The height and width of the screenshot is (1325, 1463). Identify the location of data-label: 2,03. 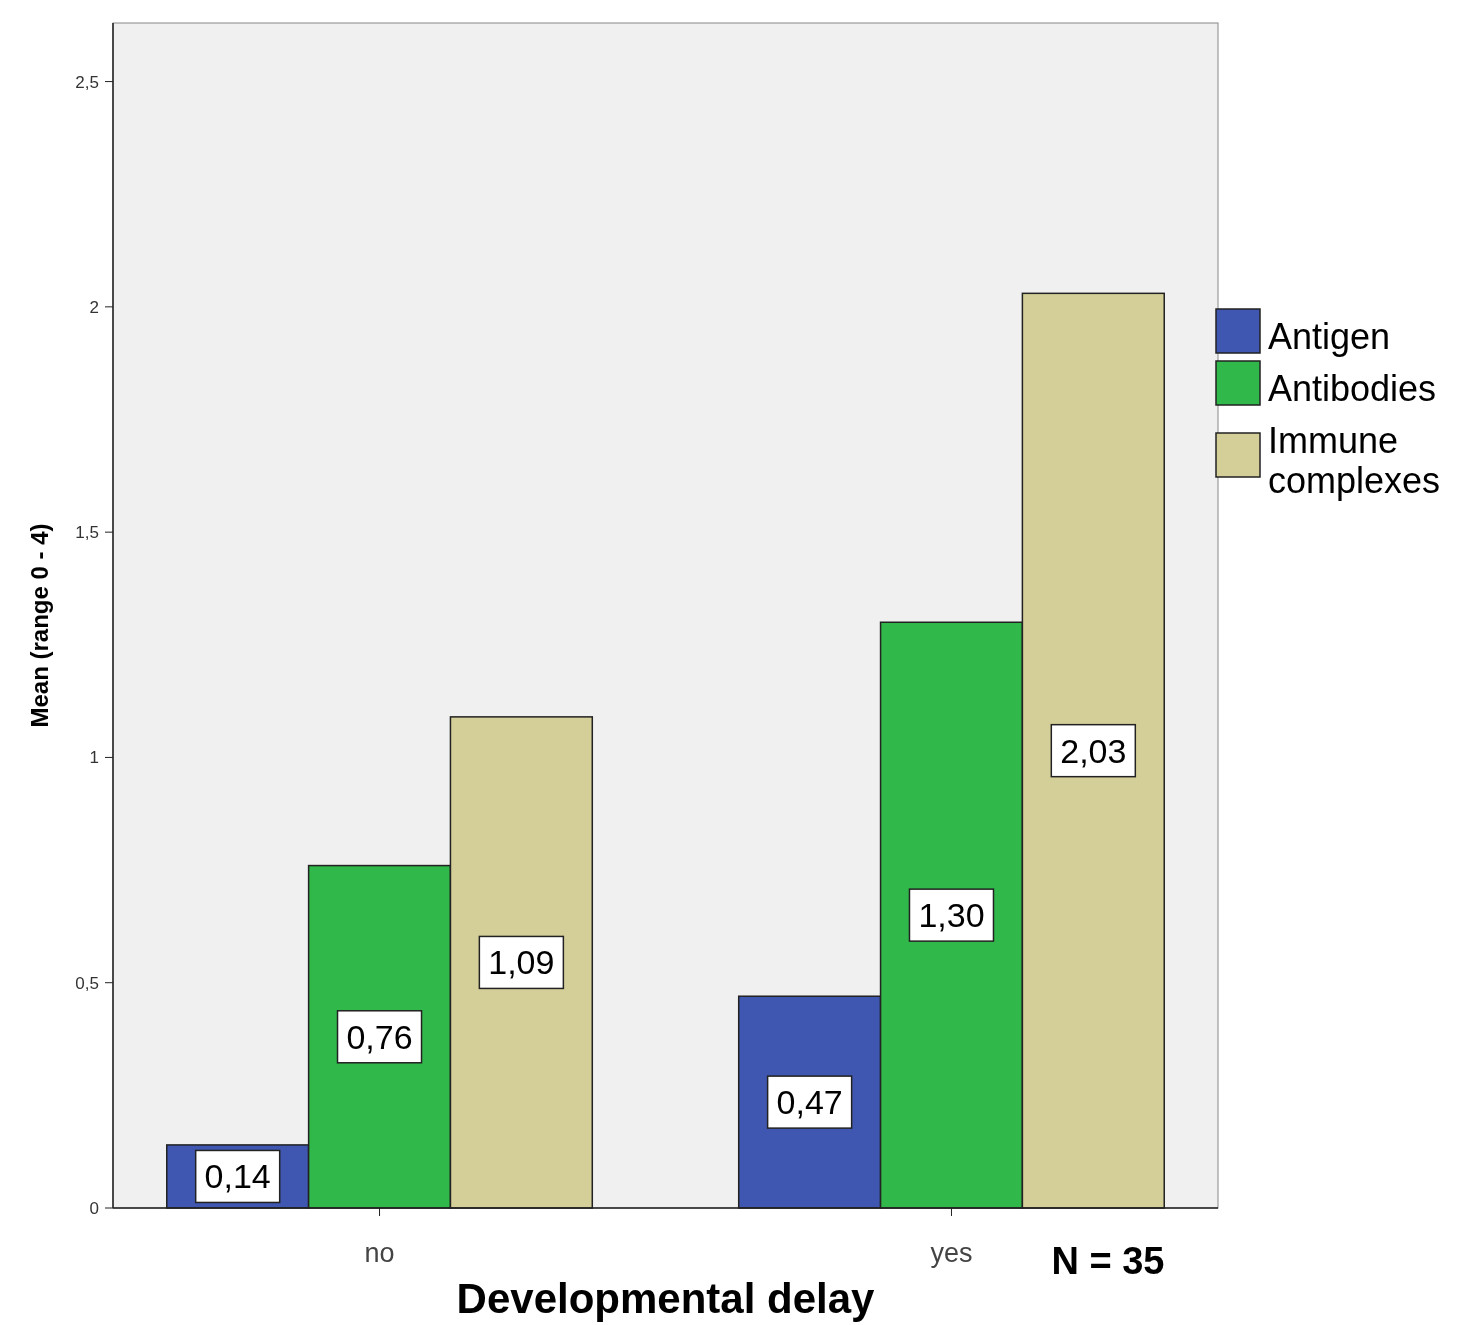
(1093, 750).